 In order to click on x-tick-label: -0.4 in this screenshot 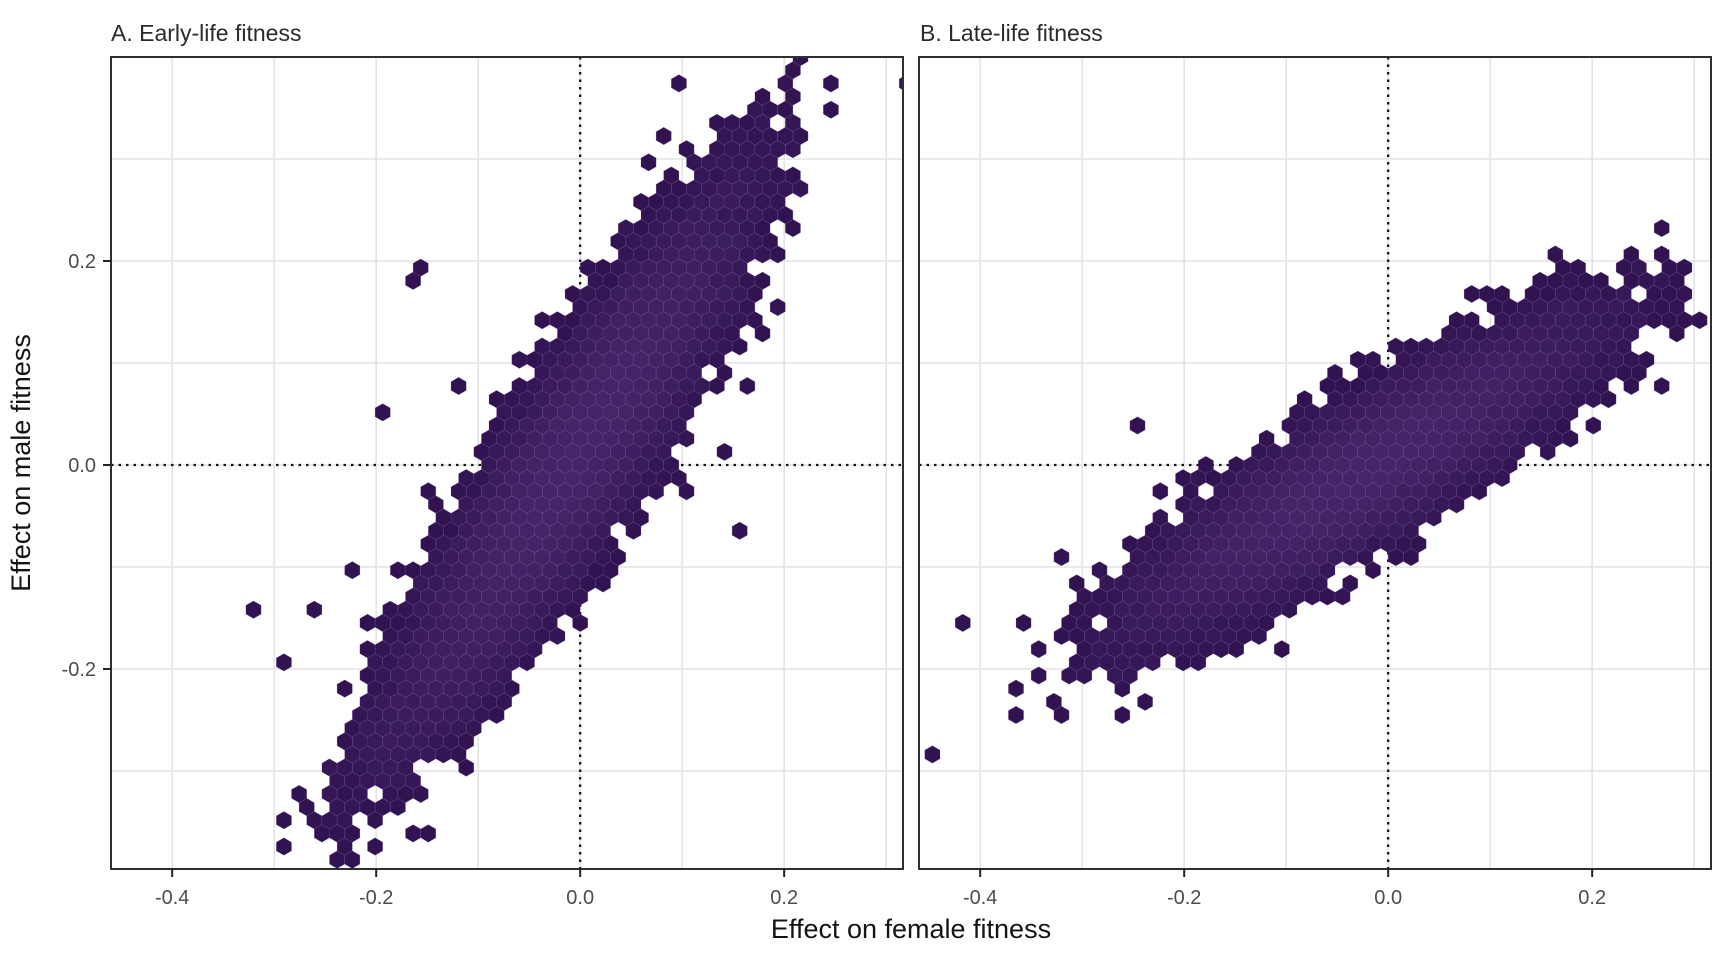, I will do `click(172, 898)`.